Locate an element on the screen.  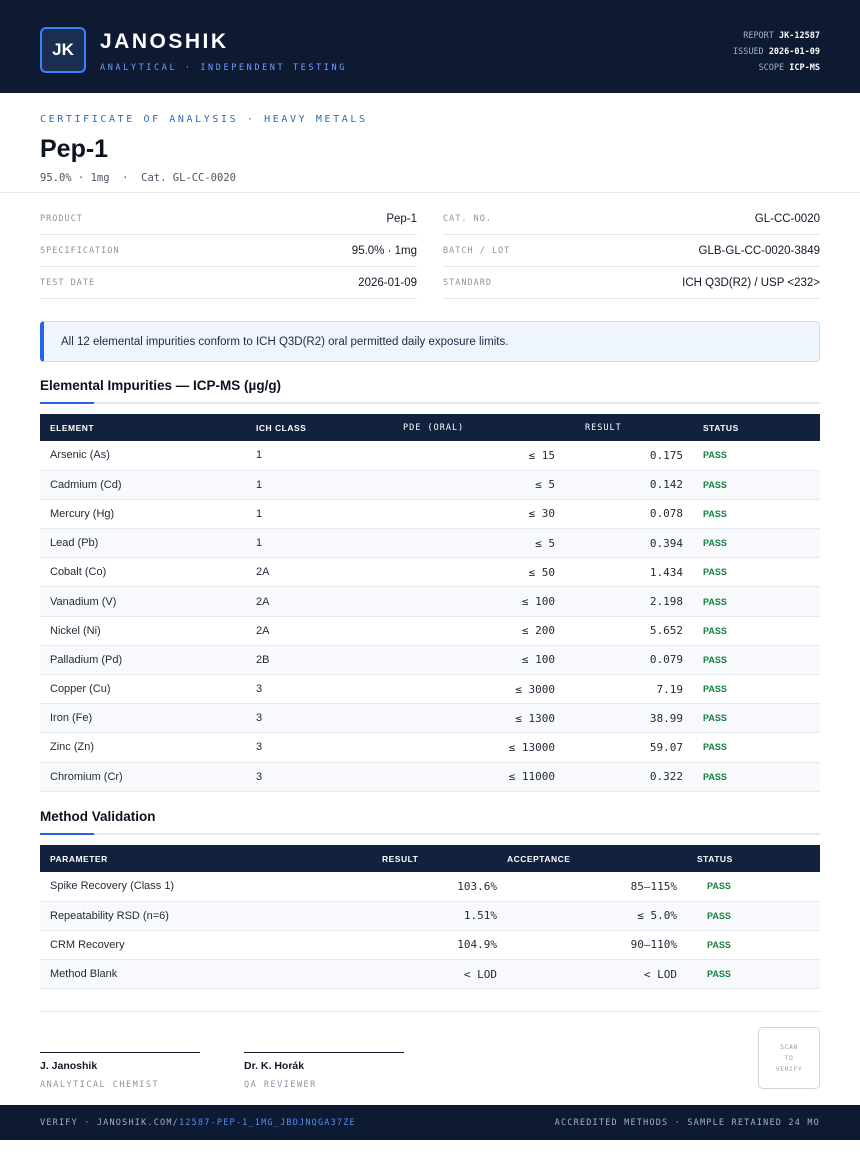
column-header: ACCEPTANCE is located at coordinates (597, 858).